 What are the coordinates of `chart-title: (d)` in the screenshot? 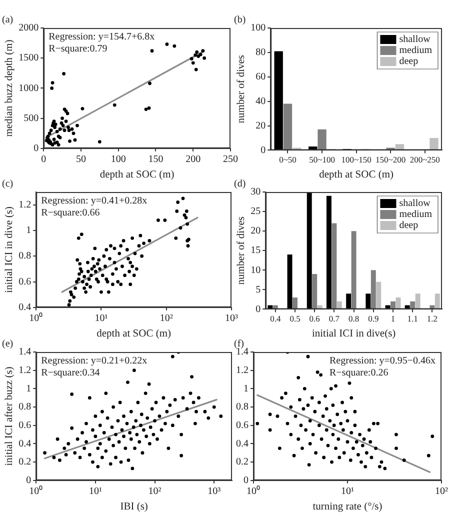 It's located at (240, 184).